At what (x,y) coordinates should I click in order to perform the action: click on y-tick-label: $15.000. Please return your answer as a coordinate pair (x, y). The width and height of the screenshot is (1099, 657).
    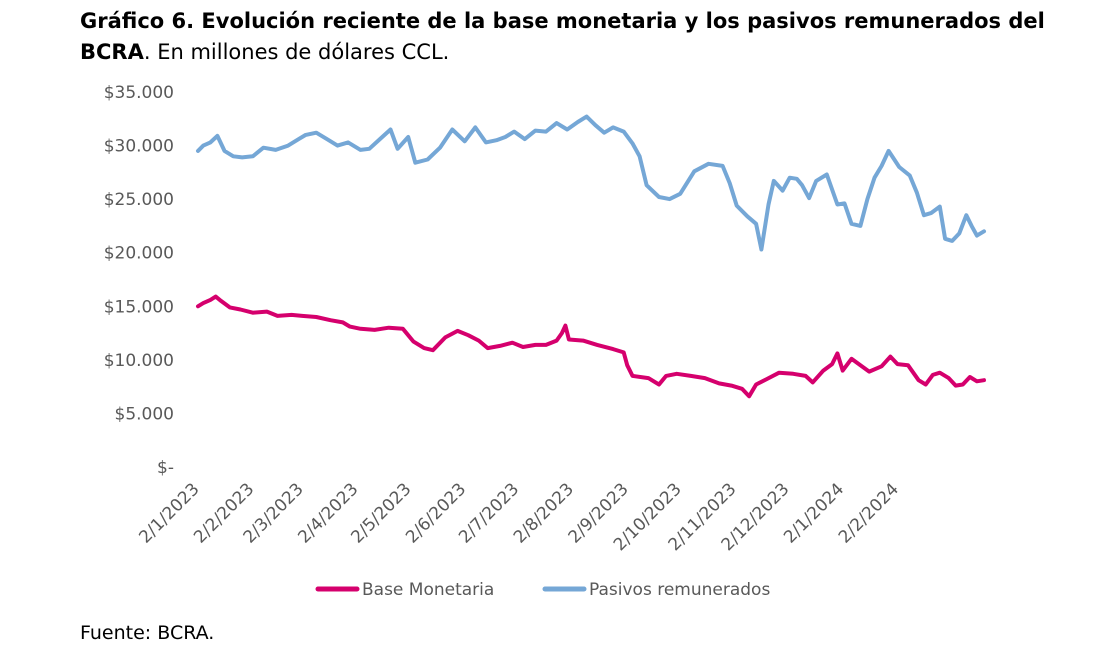
    Looking at the image, I should click on (139, 307).